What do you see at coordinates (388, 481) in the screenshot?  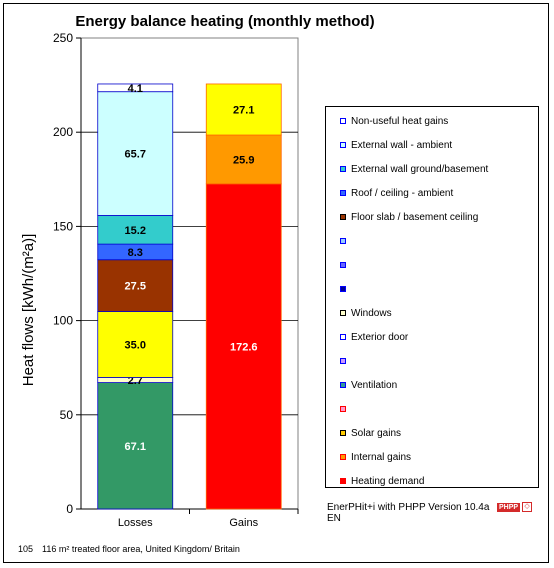 I see `legend-label: Heating demand` at bounding box center [388, 481].